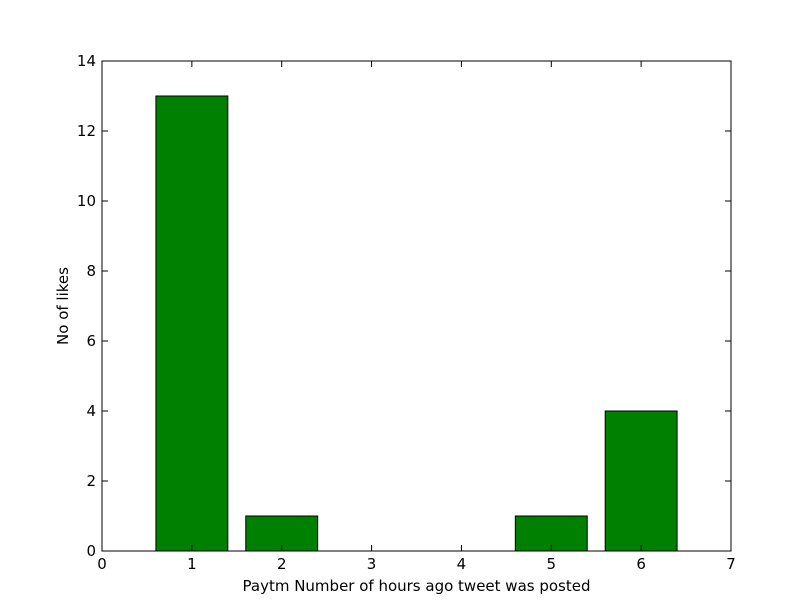 This screenshot has width=812, height=616. Describe the element at coordinates (731, 564) in the screenshot. I see `x-tick-label: 7` at that location.